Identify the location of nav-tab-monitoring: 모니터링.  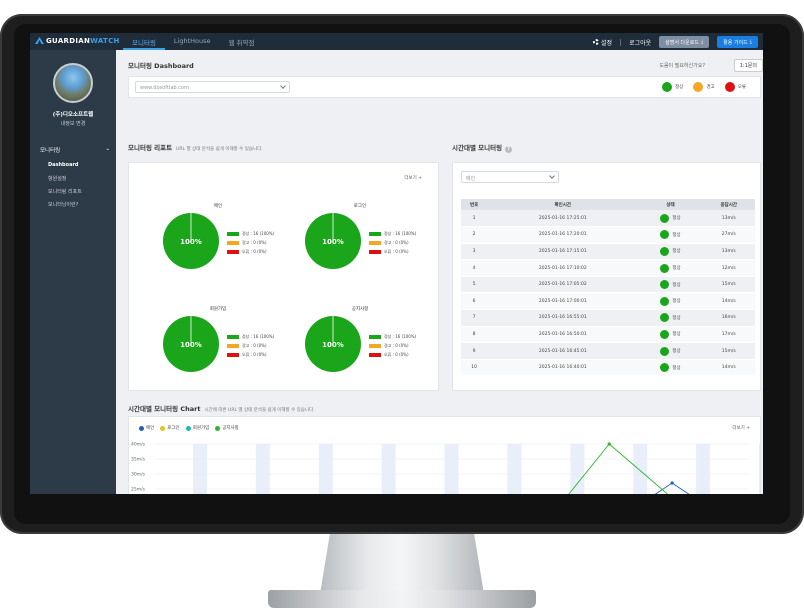
(144, 41).